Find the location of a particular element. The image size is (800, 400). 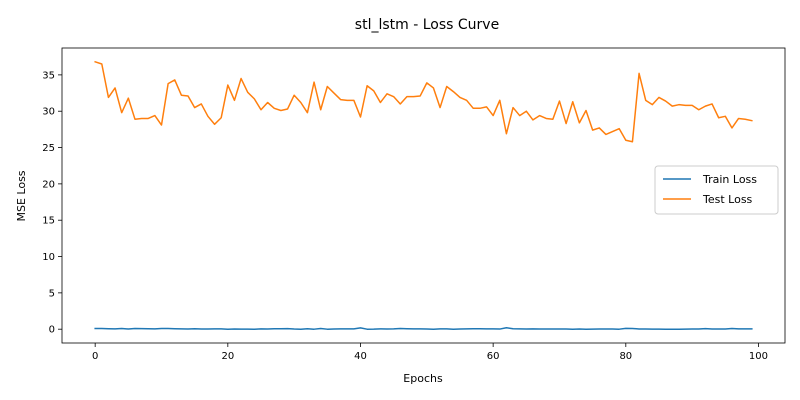

legend-frame is located at coordinates (716, 190).